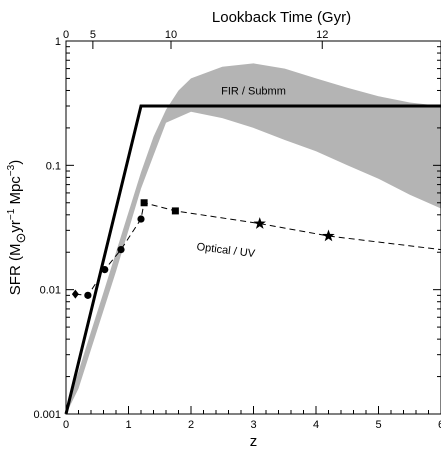  I want to click on top-axis-tick-label: 5, so click(93, 35).